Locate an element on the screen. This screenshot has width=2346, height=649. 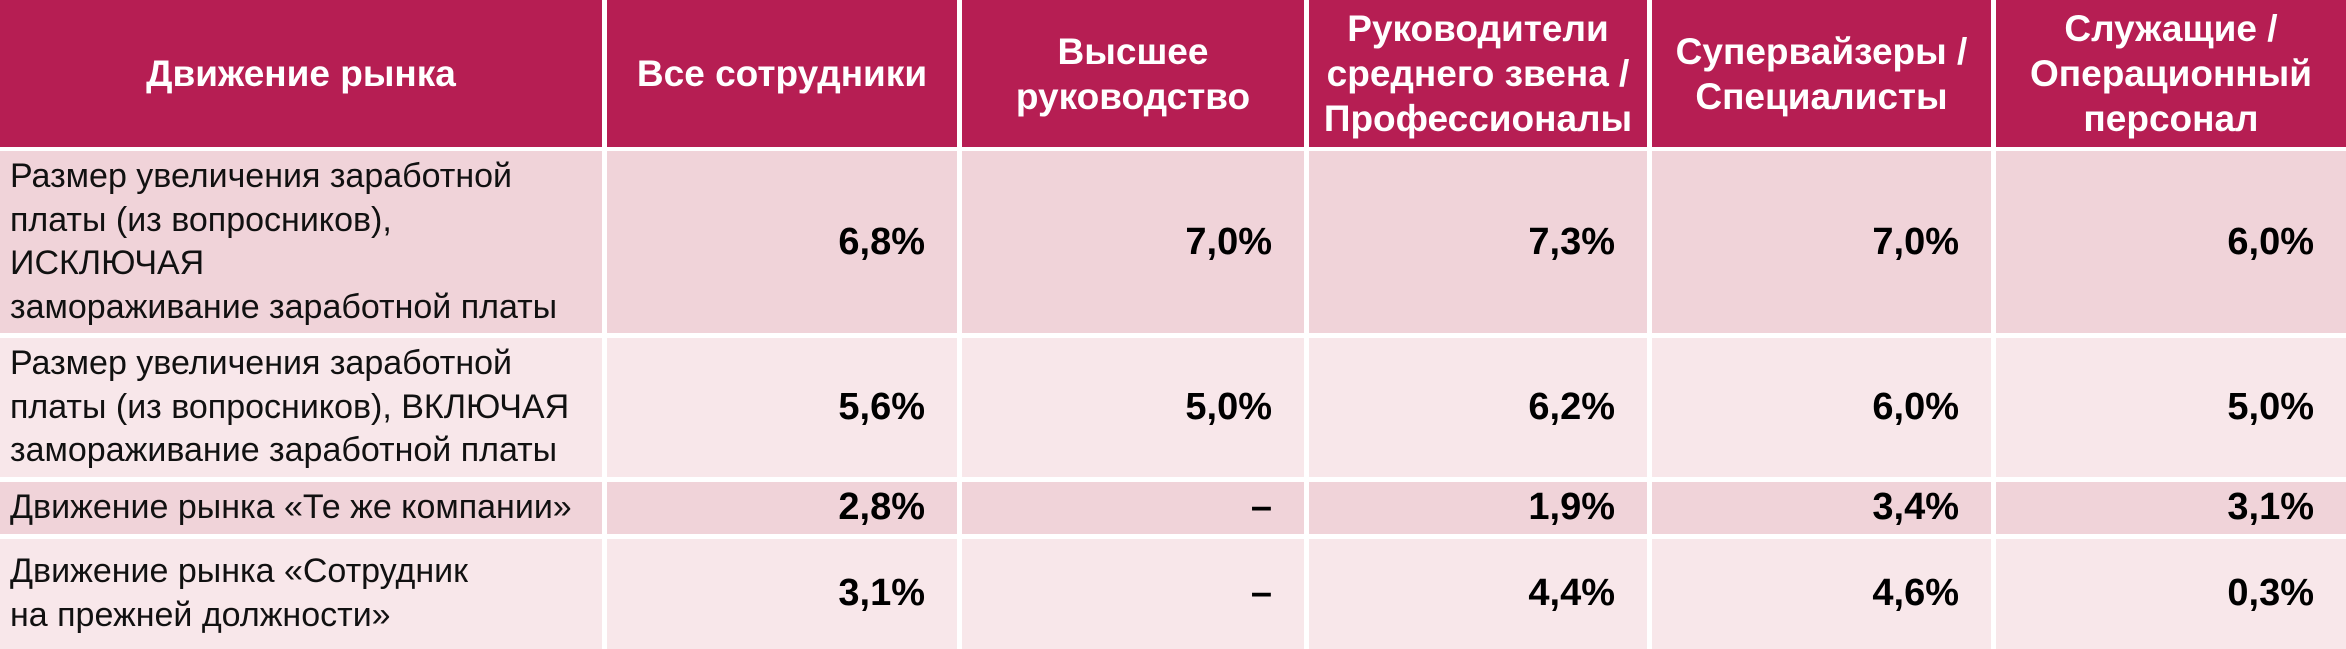
cell-value: 7,3% is located at coordinates (1480, 245).